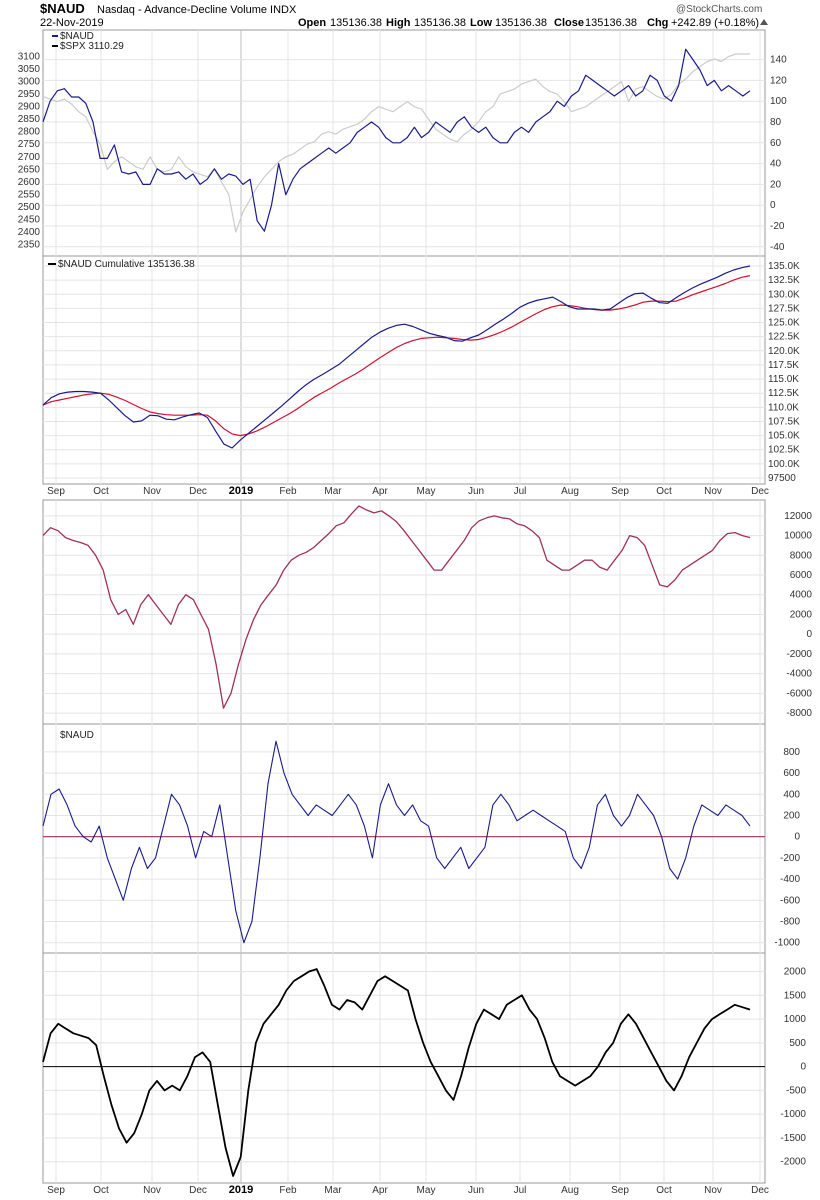  Describe the element at coordinates (784, 308) in the screenshot. I see `cumulative-tick-label: 127.5K` at that location.